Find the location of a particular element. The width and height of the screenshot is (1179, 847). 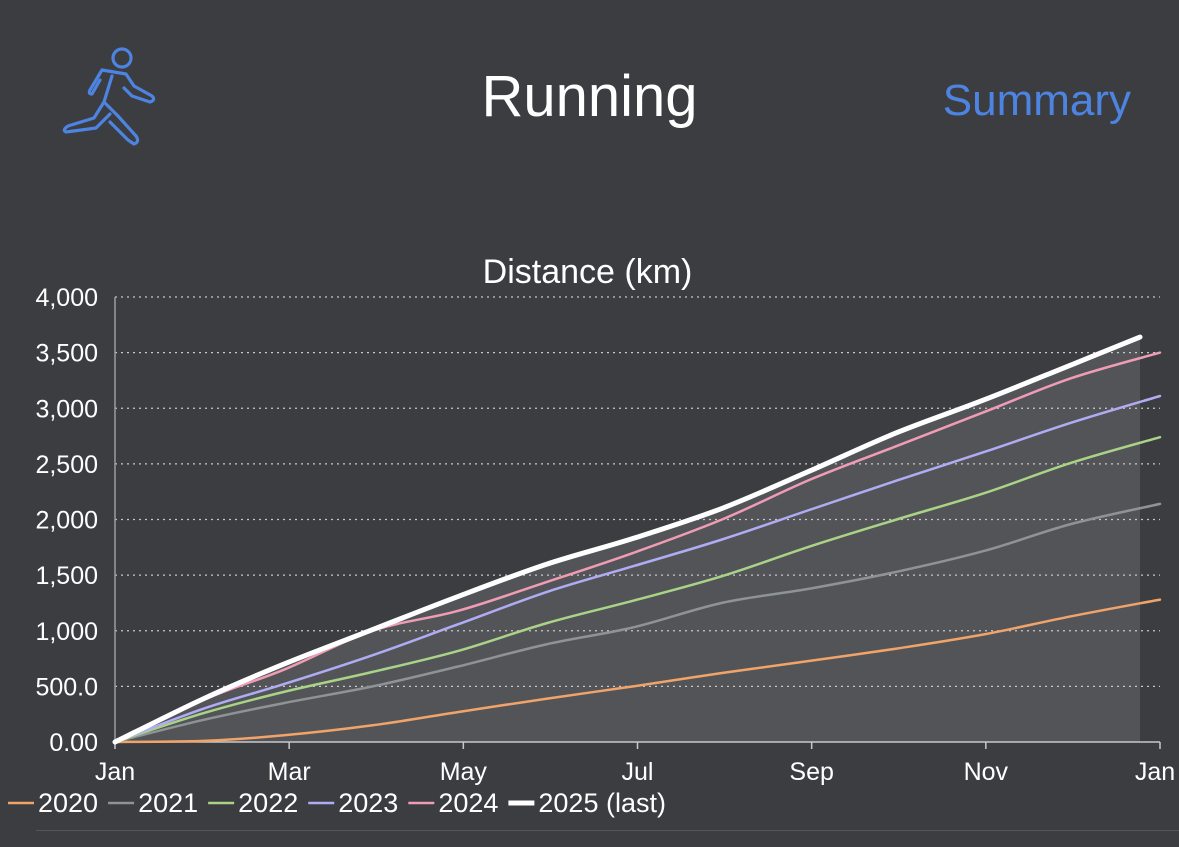

y-tick-label: 1,500 is located at coordinates (66, 576).